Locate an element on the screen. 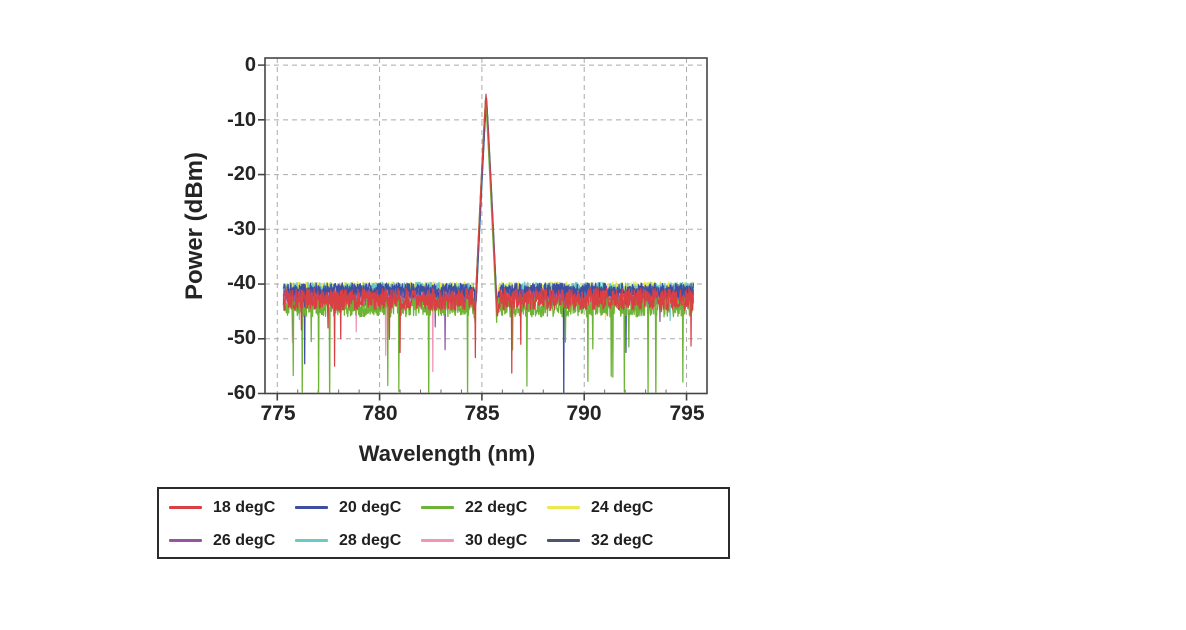 Image resolution: width=1186 pixels, height=630 pixels. legend-label: 26 degC is located at coordinates (244, 540).